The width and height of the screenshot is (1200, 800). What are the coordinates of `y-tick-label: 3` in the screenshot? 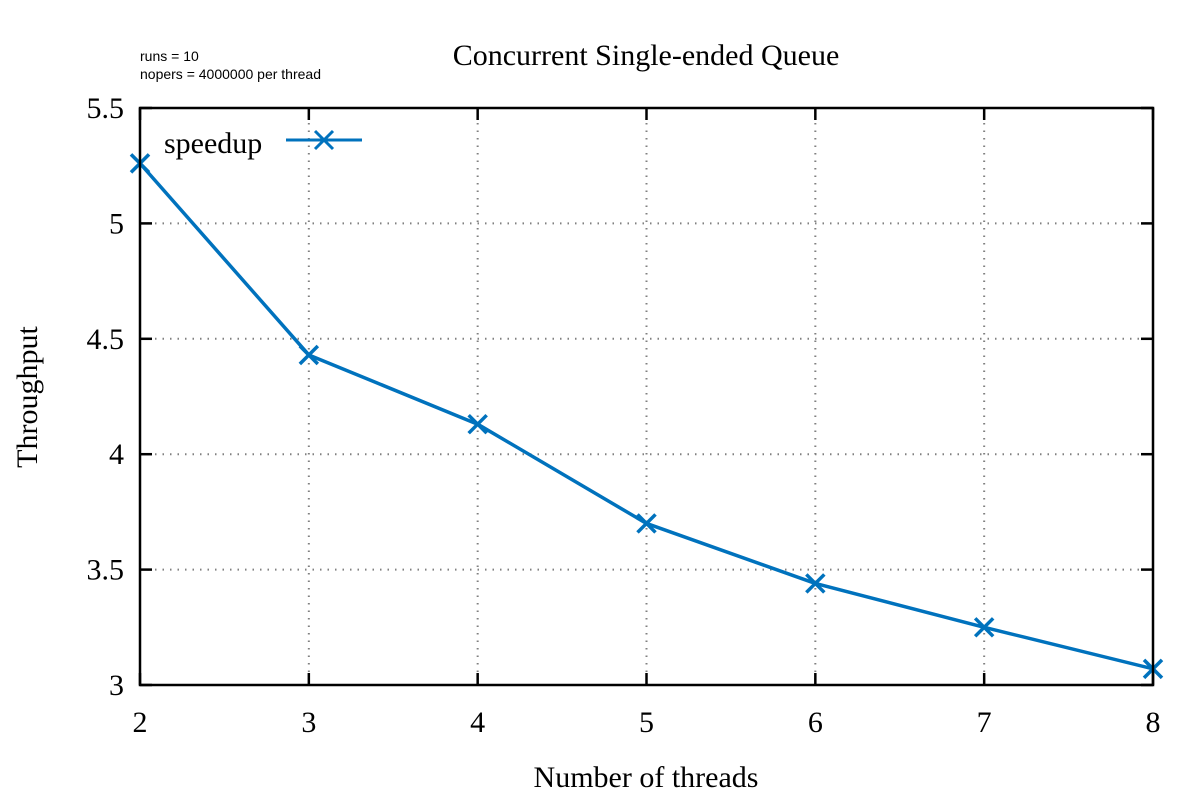 It's located at (116, 685).